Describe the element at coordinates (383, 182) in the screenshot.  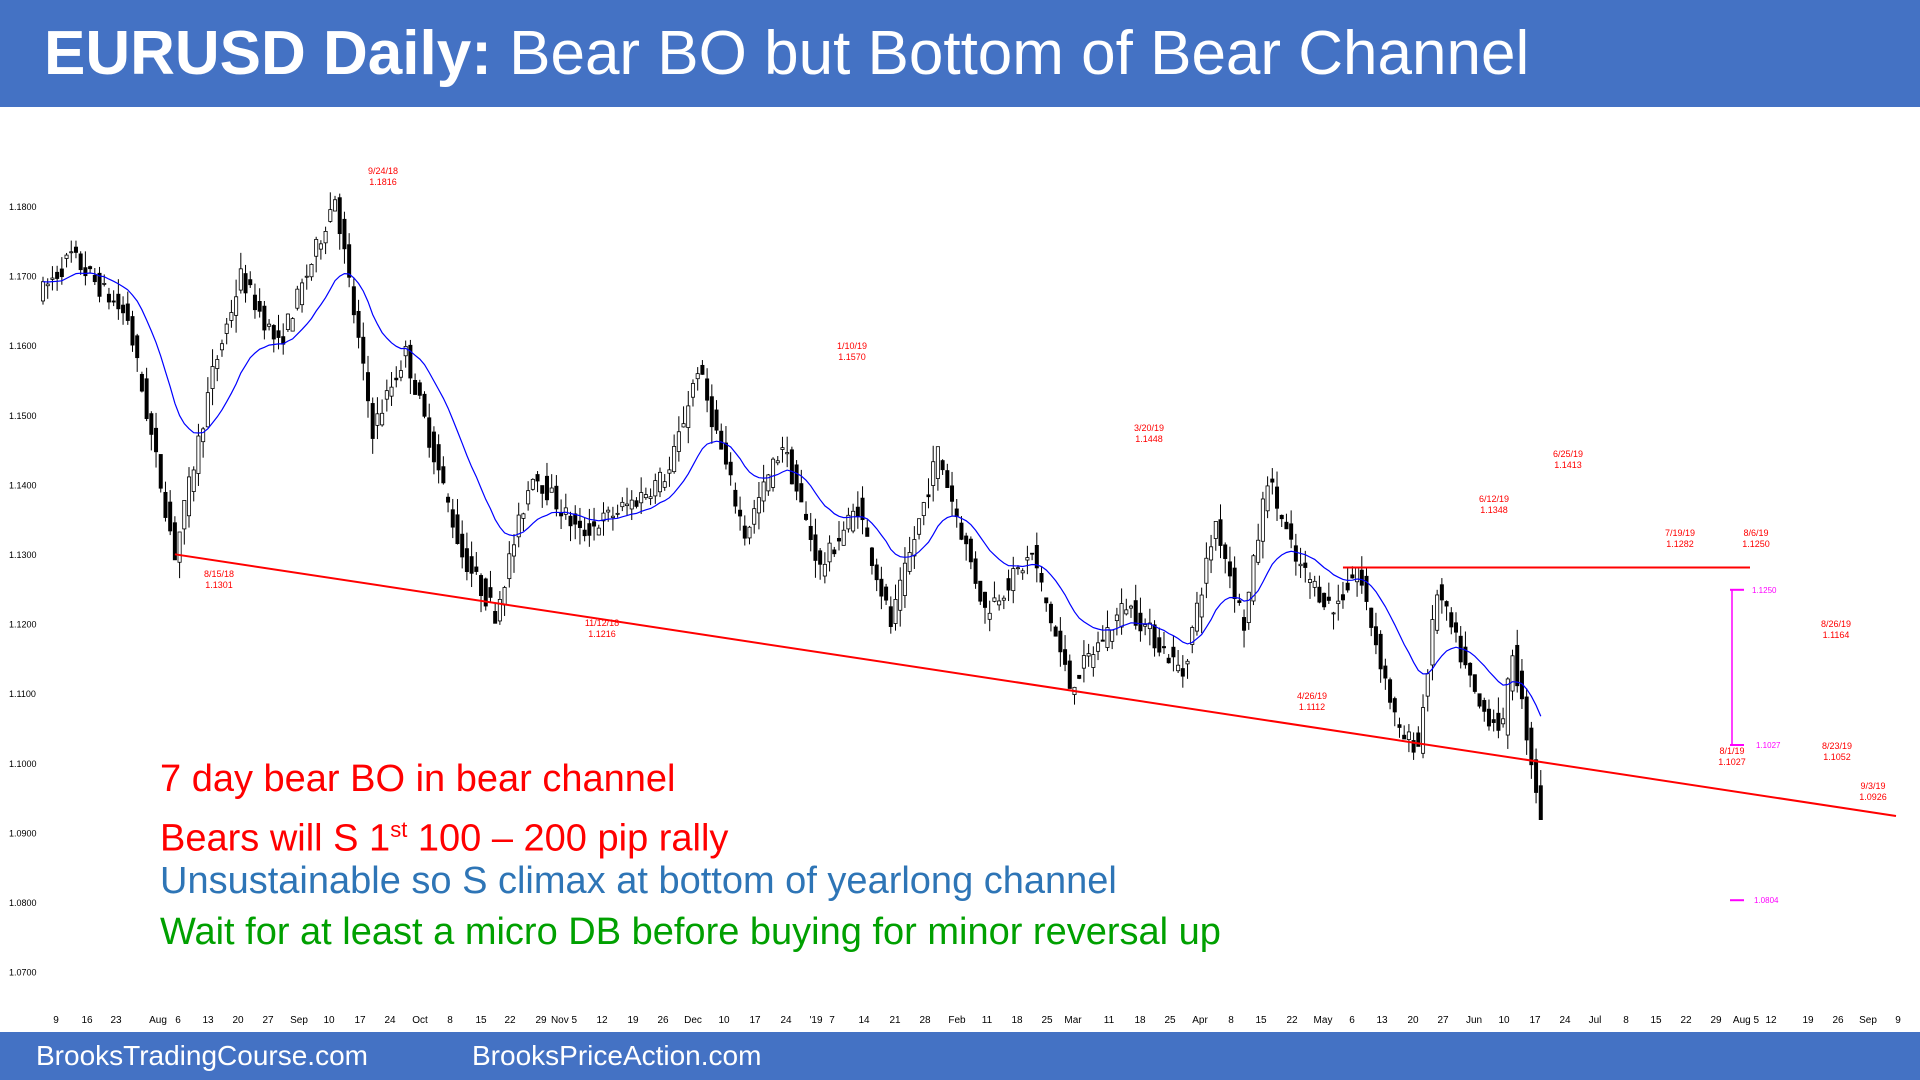
I see `swing-price-label: 1.1816` at that location.